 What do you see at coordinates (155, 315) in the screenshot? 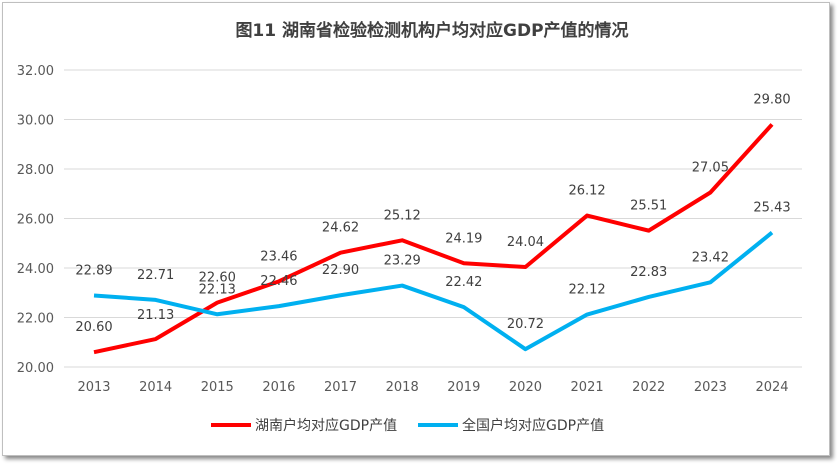
I see `data-label: 21.13` at bounding box center [155, 315].